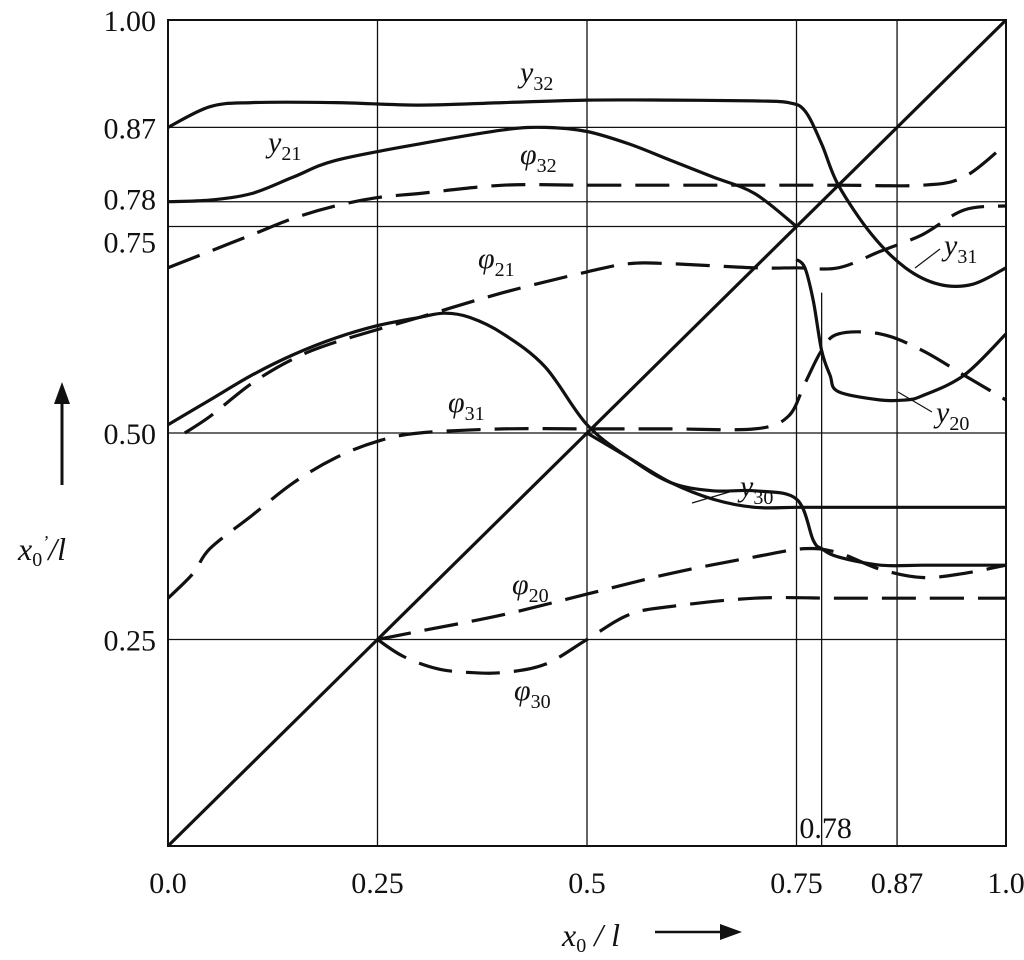  Describe the element at coordinates (959, 248) in the screenshot. I see `series-label: y31` at that location.